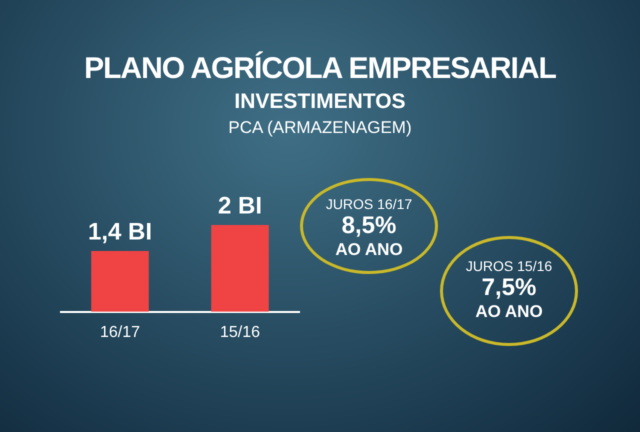  I want to click on x-tick-label: 15/16, so click(240, 332).